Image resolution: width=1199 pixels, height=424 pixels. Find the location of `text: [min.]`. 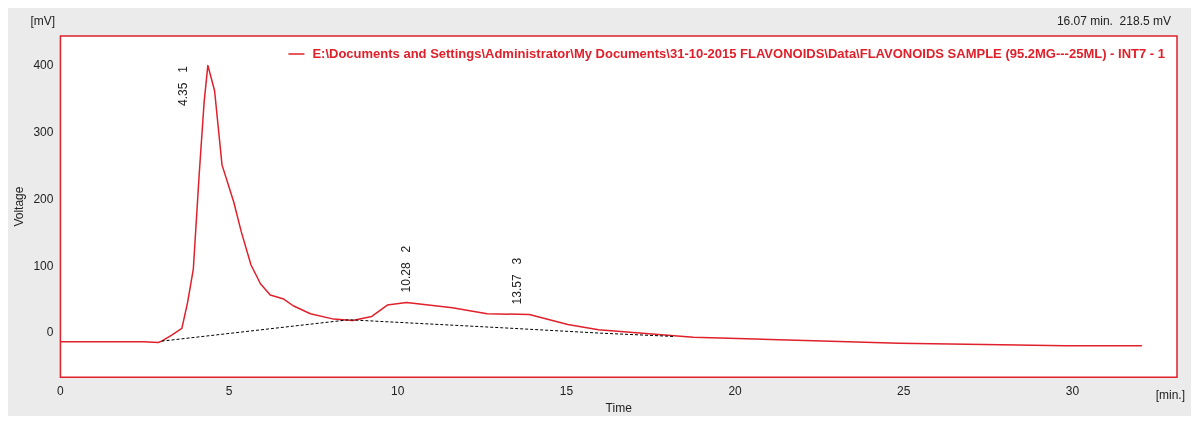

text: [min.] is located at coordinates (1170, 395).